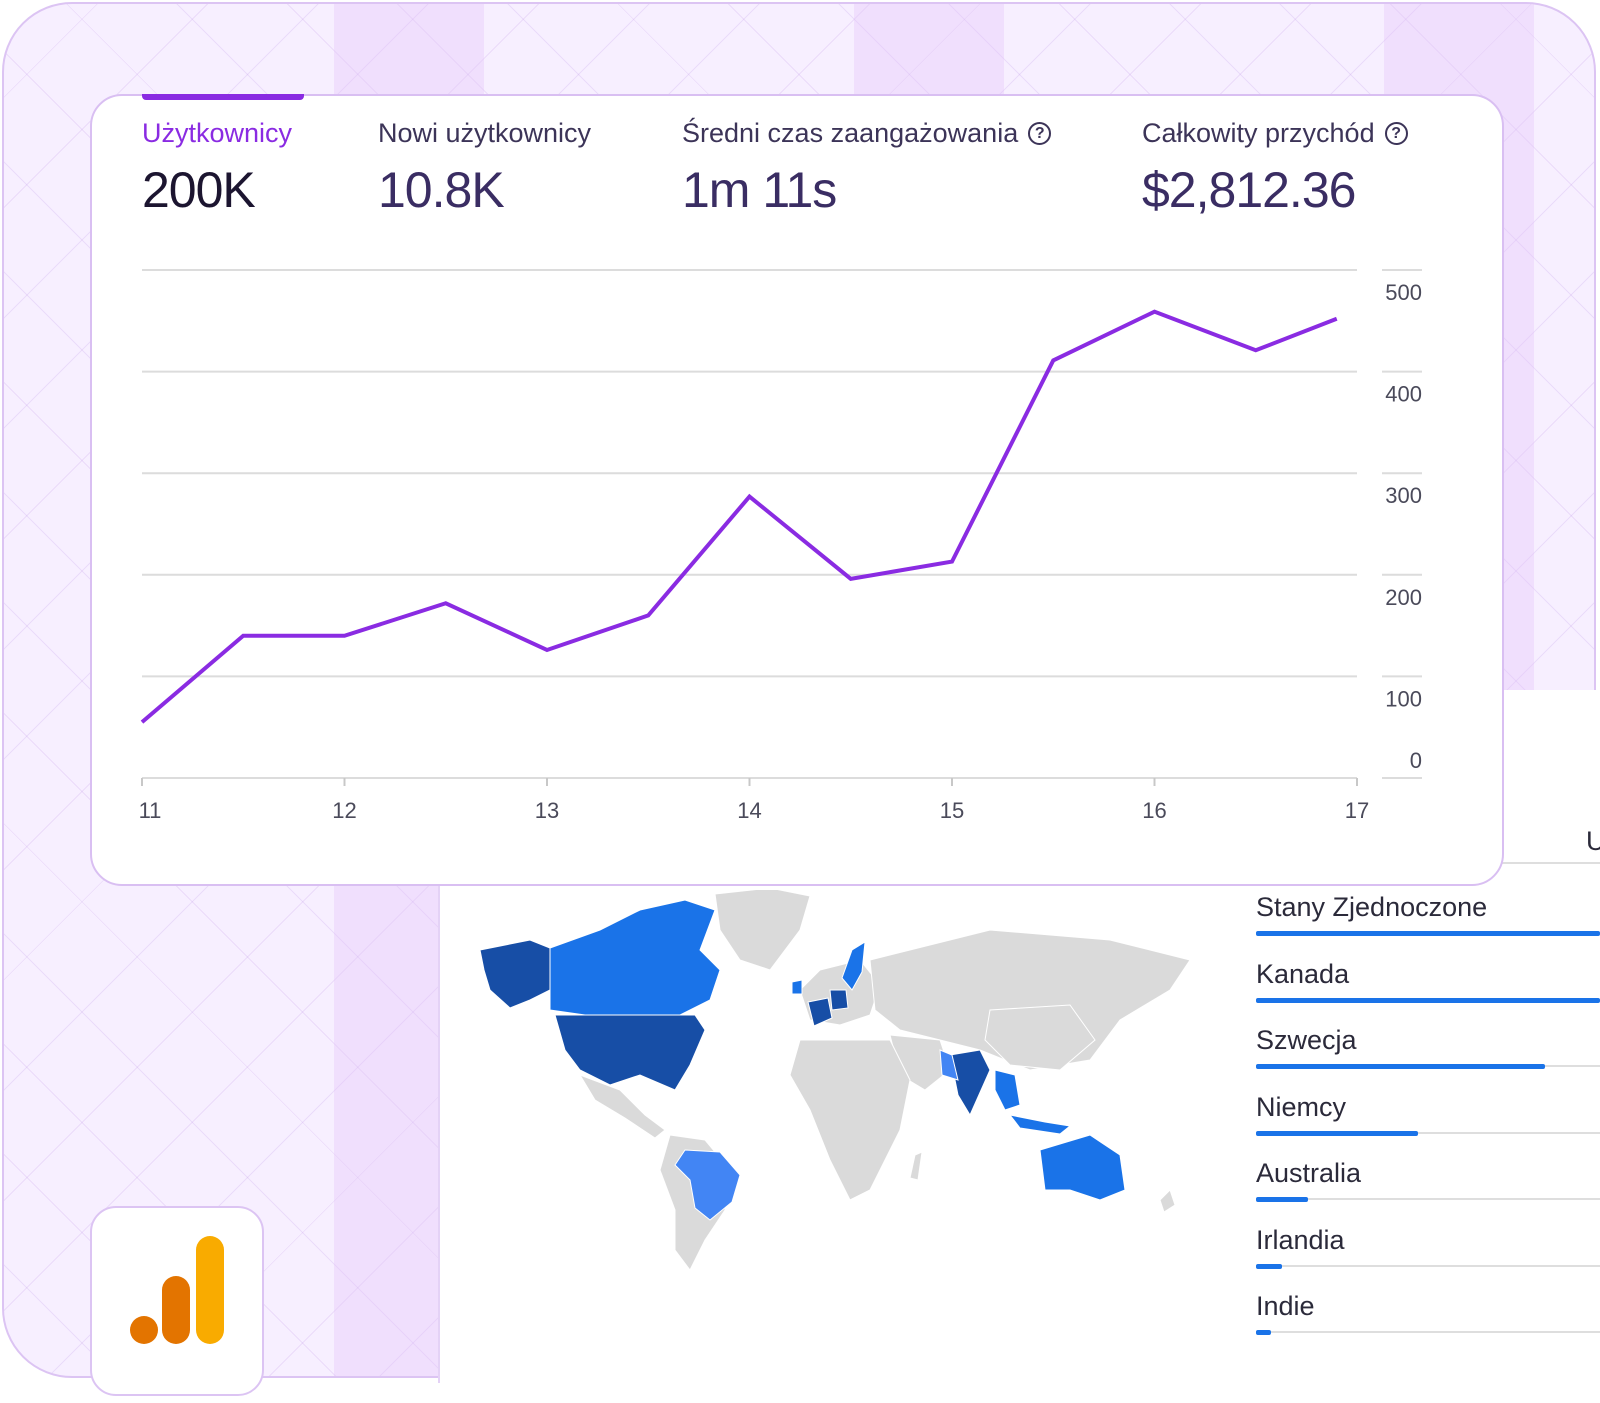 The height and width of the screenshot is (1403, 1600). I want to click on x-tick-label: 15, so click(952, 810).